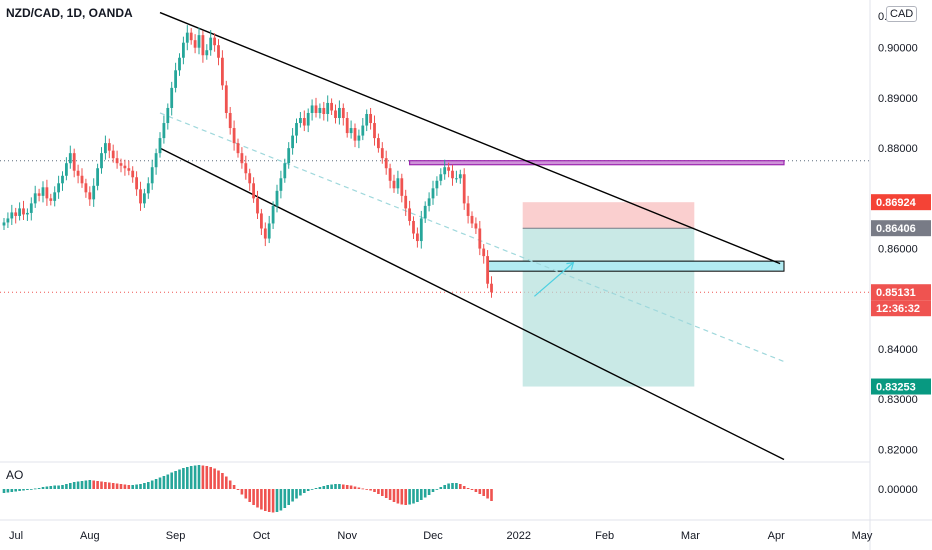 This screenshot has width=932, height=550. Describe the element at coordinates (69, 13) in the screenshot. I see `symbol-title: NZD/CAD, 1D, OANDA` at that location.